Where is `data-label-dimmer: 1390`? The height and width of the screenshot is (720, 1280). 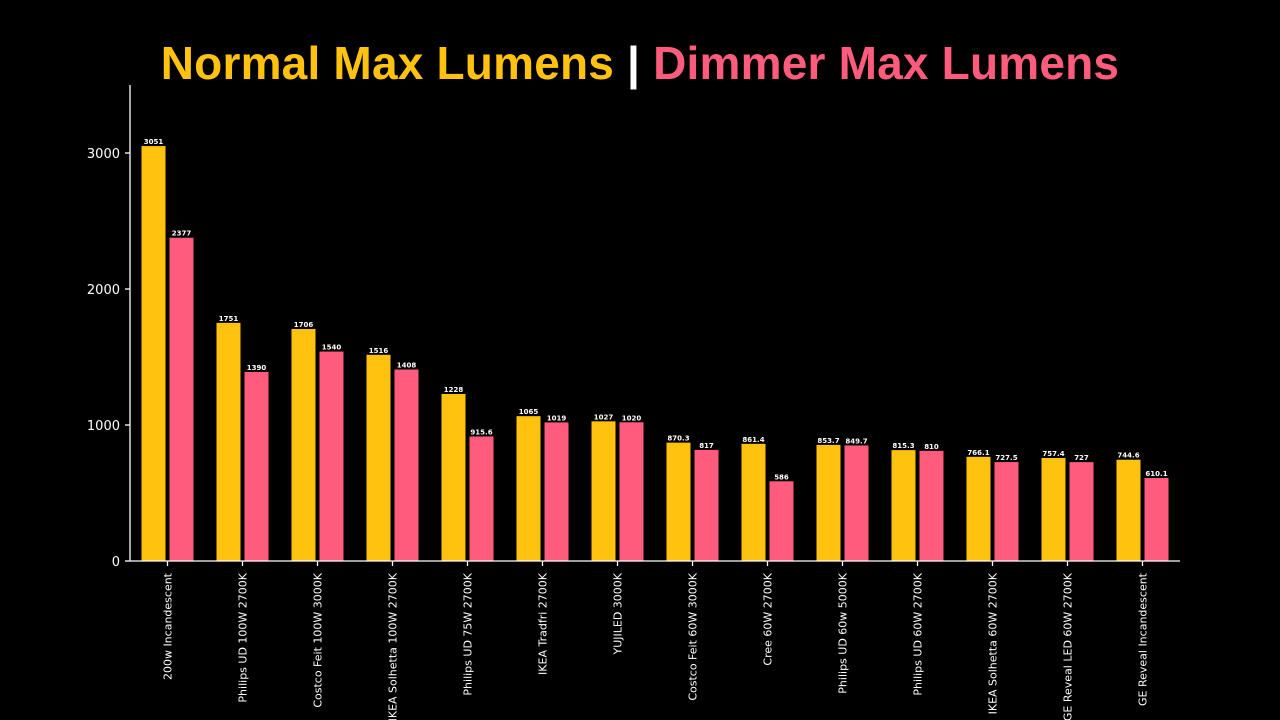 data-label-dimmer: 1390 is located at coordinates (257, 368).